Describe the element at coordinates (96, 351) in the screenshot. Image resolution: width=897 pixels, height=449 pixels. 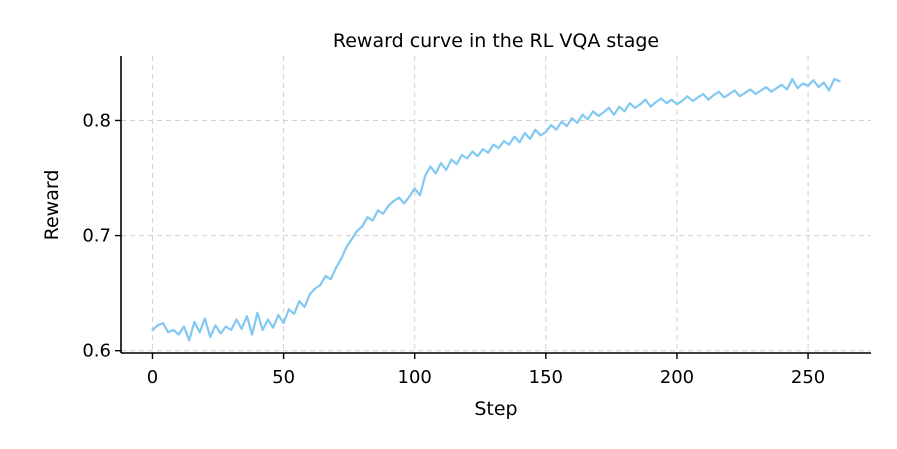
I see `y-tick-label-0: 0.6` at that location.